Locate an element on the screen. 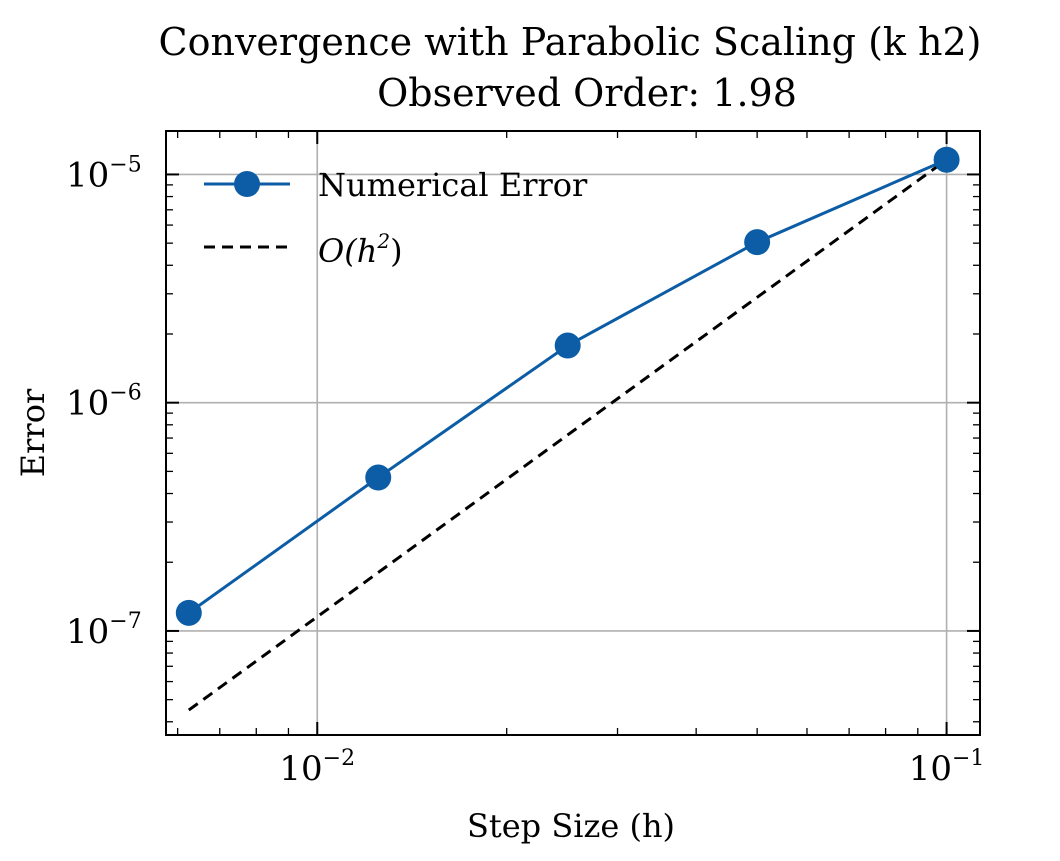 The height and width of the screenshot is (861, 1060). x-tick-label: 10⁻¹ is located at coordinates (947, 767).